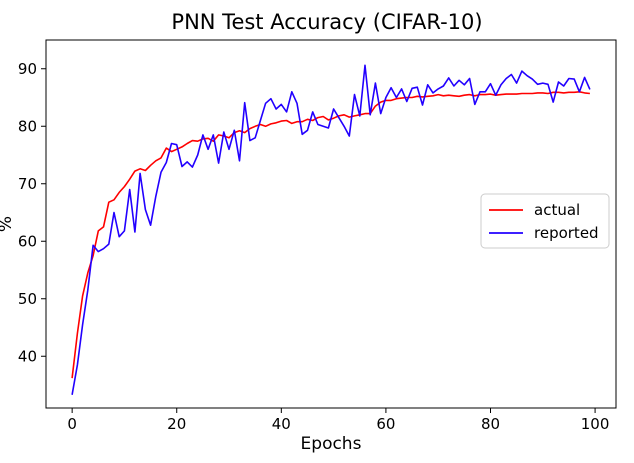  What do you see at coordinates (27, 184) in the screenshot?
I see `y-tick-label: 70` at bounding box center [27, 184].